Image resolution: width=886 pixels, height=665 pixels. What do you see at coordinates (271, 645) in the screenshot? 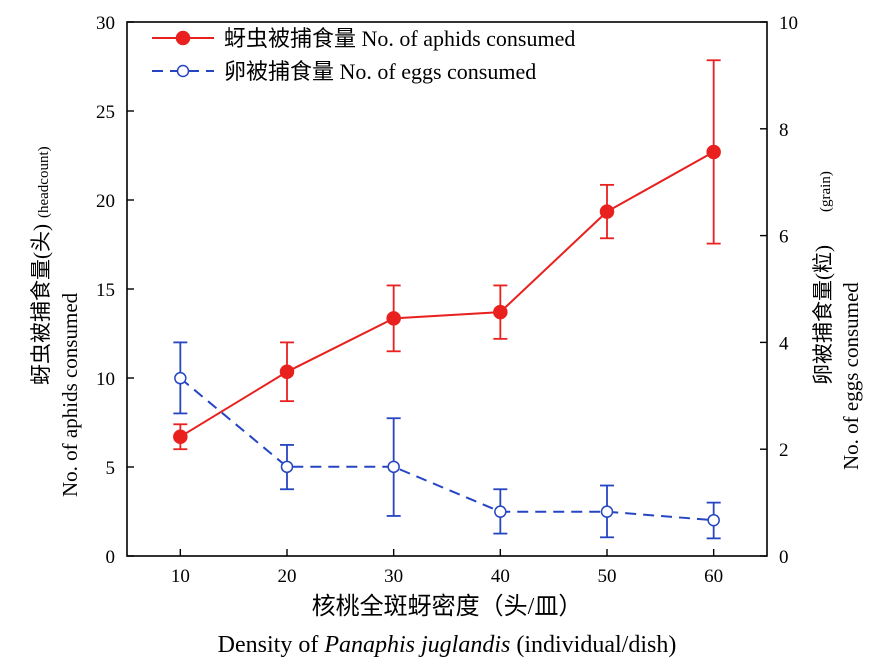
I see `x-axis-label-en-pre: Density of` at bounding box center [271, 645].